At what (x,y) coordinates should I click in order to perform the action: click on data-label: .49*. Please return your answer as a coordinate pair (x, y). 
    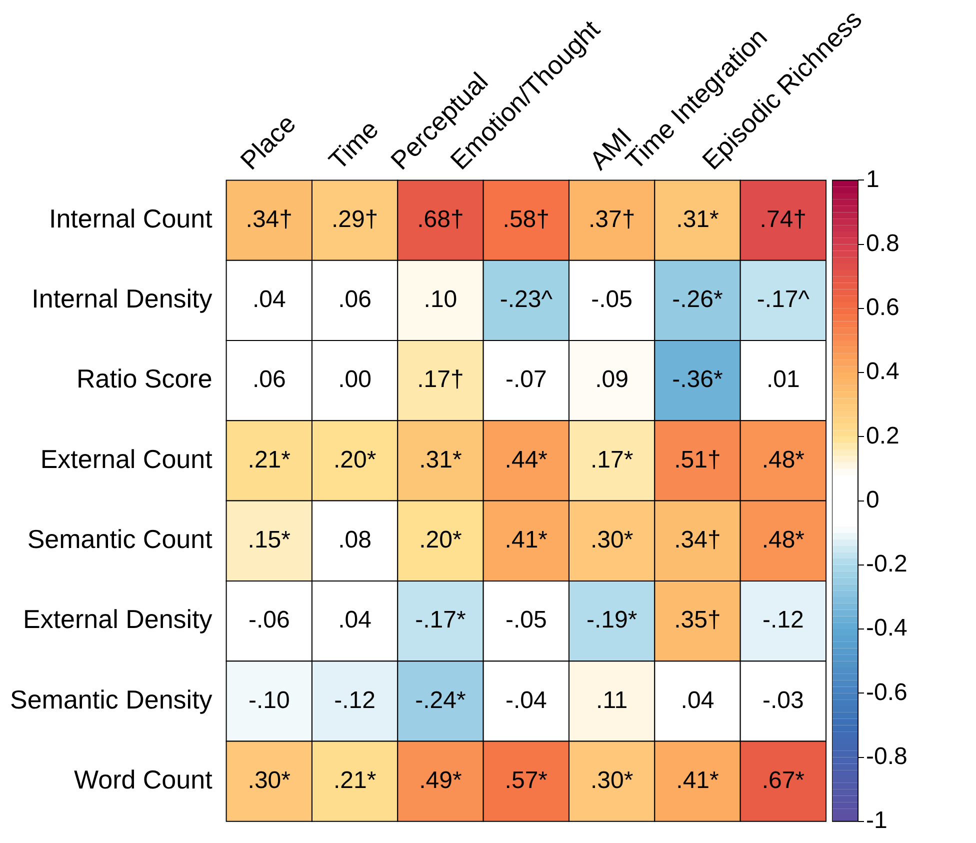
    Looking at the image, I should click on (440, 780).